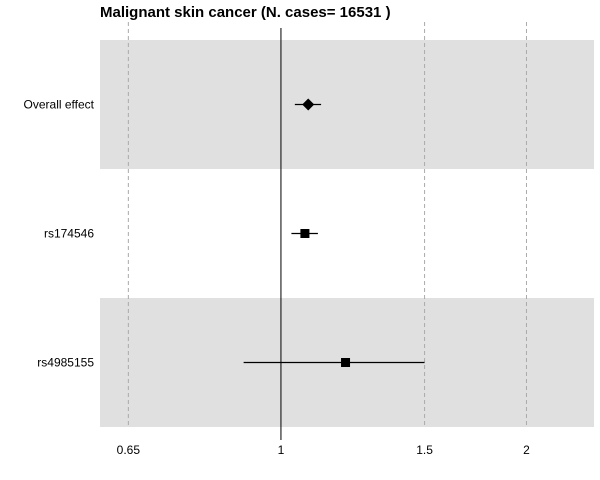 The height and width of the screenshot is (480, 600). Describe the element at coordinates (129, 450) in the screenshot. I see `x-tick-label: 0.65` at that location.